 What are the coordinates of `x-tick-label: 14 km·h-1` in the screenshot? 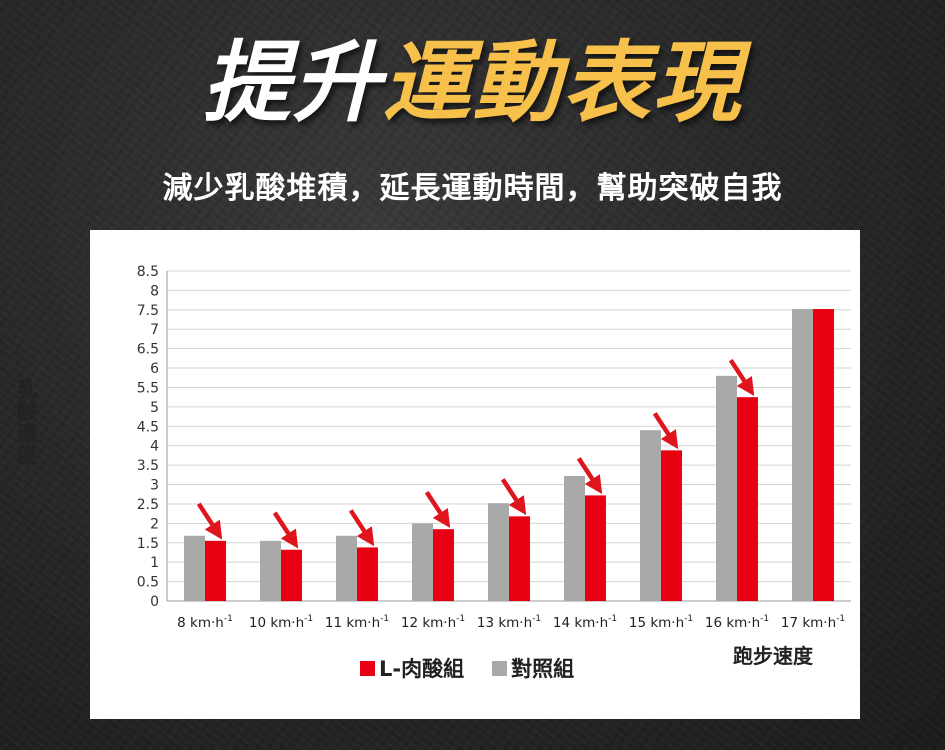 It's located at (585, 622).